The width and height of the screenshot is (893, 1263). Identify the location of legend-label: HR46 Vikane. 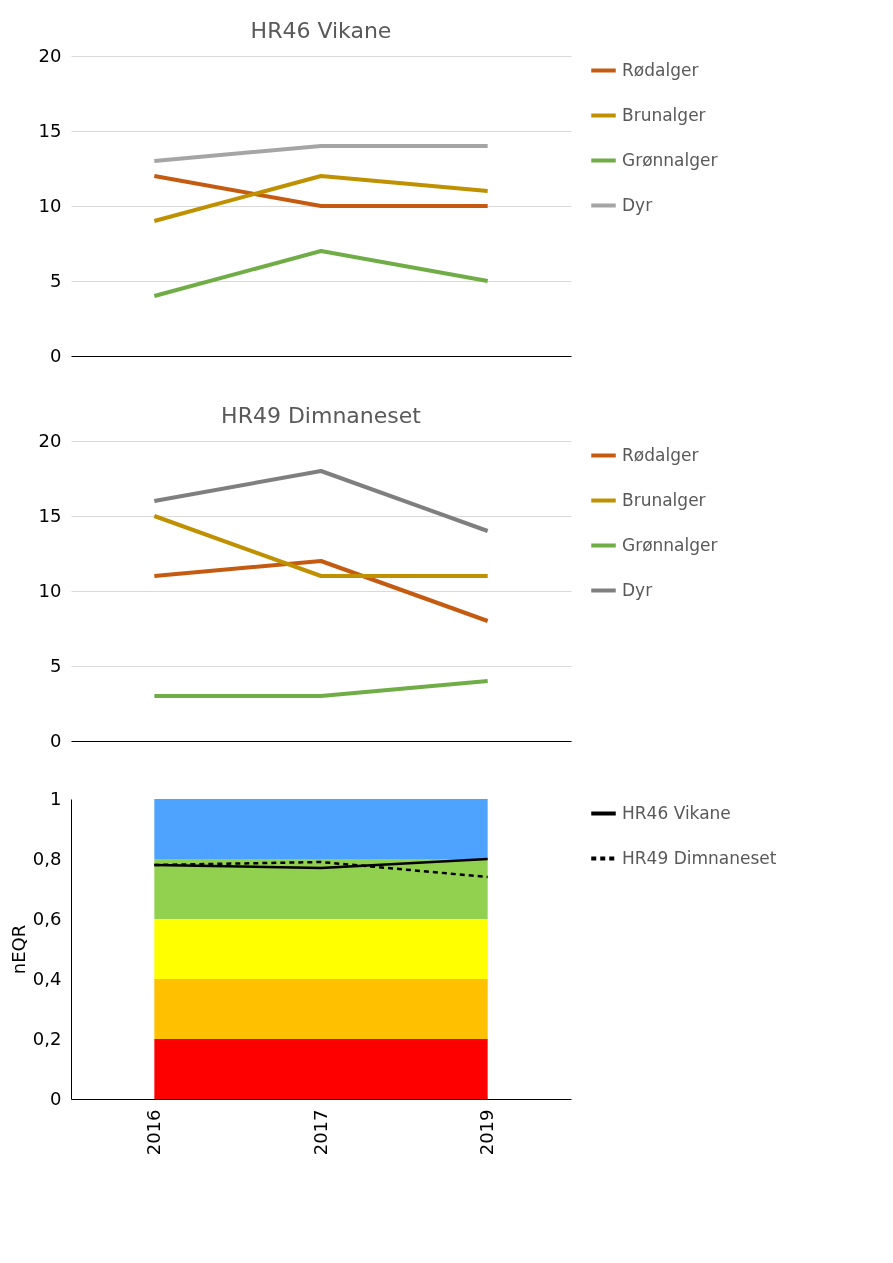
(676, 812).